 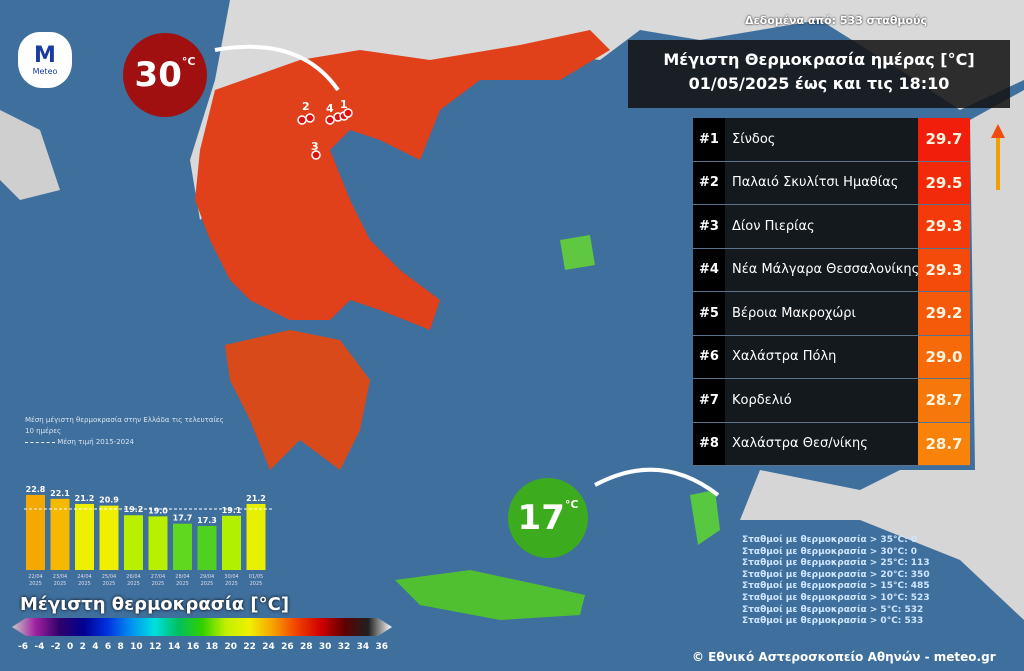 I want to click on min-arrow, so click(x=657, y=482).